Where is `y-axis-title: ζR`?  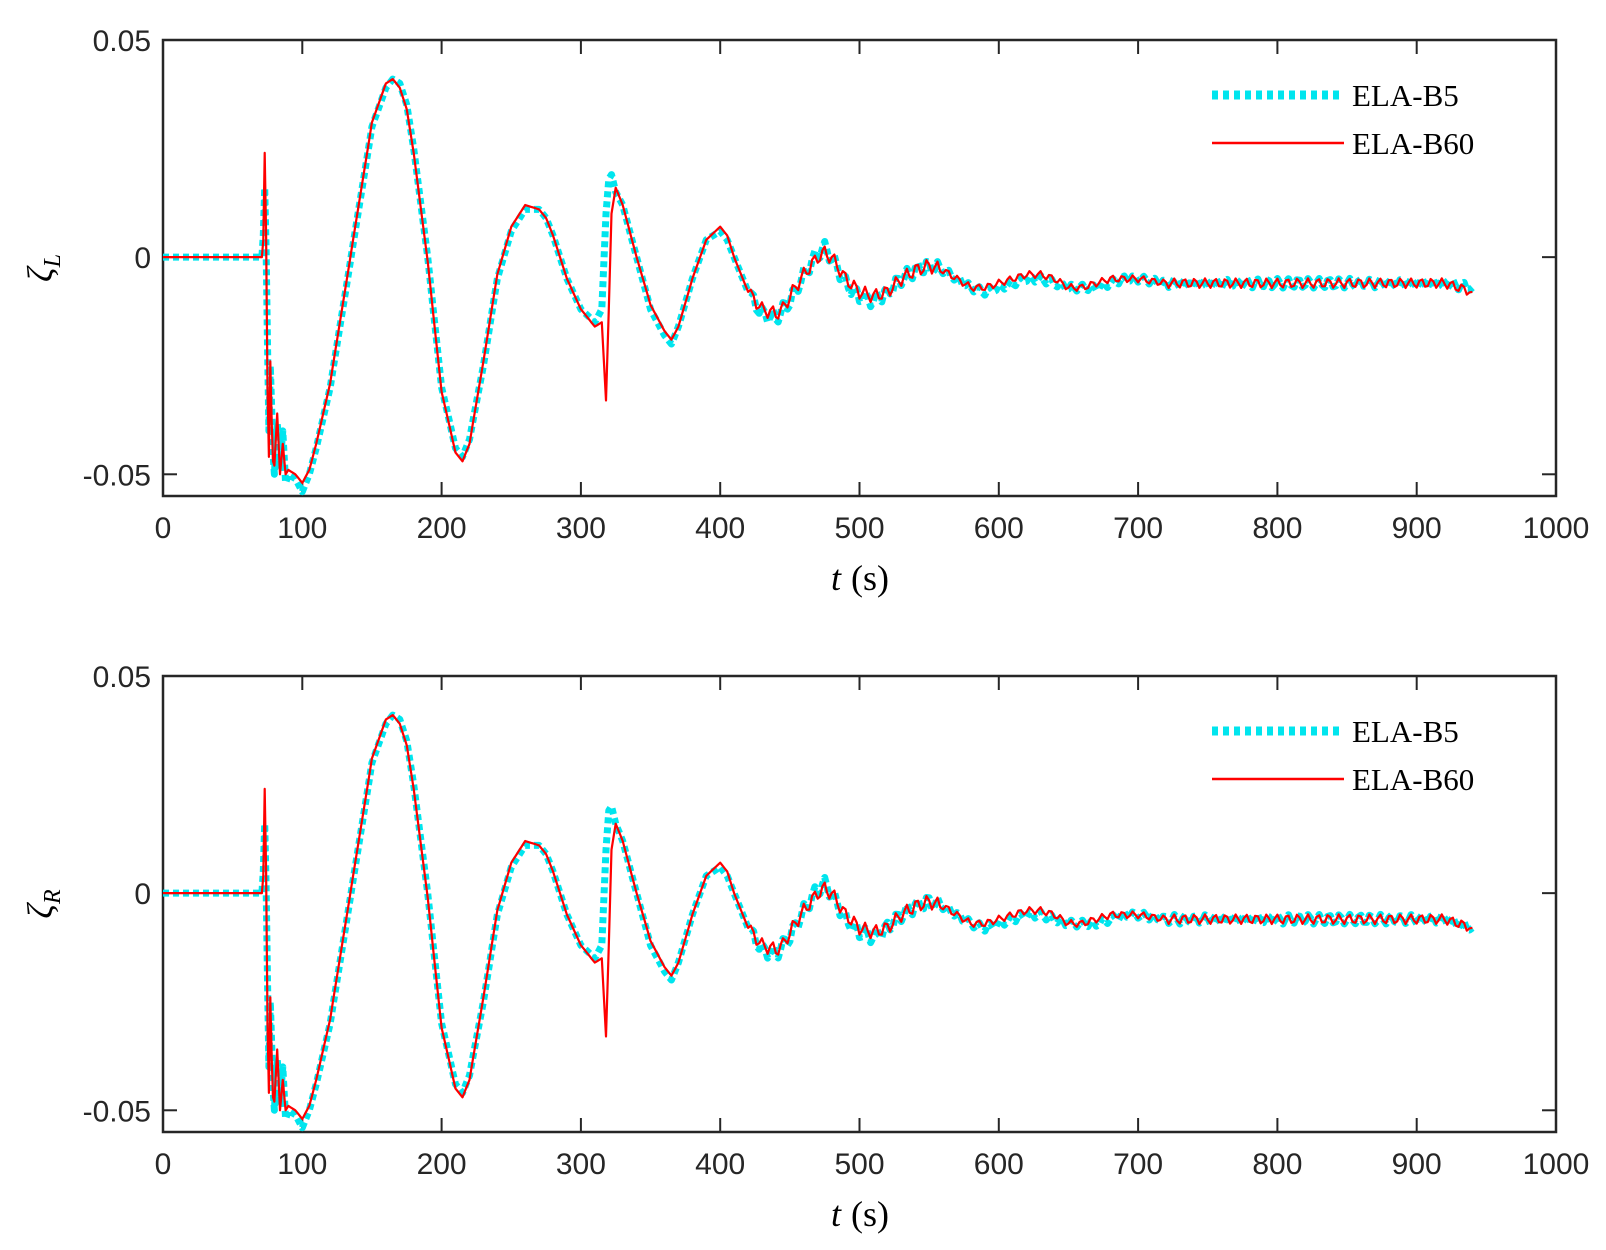 y-axis-title: ζR is located at coordinates (43, 904).